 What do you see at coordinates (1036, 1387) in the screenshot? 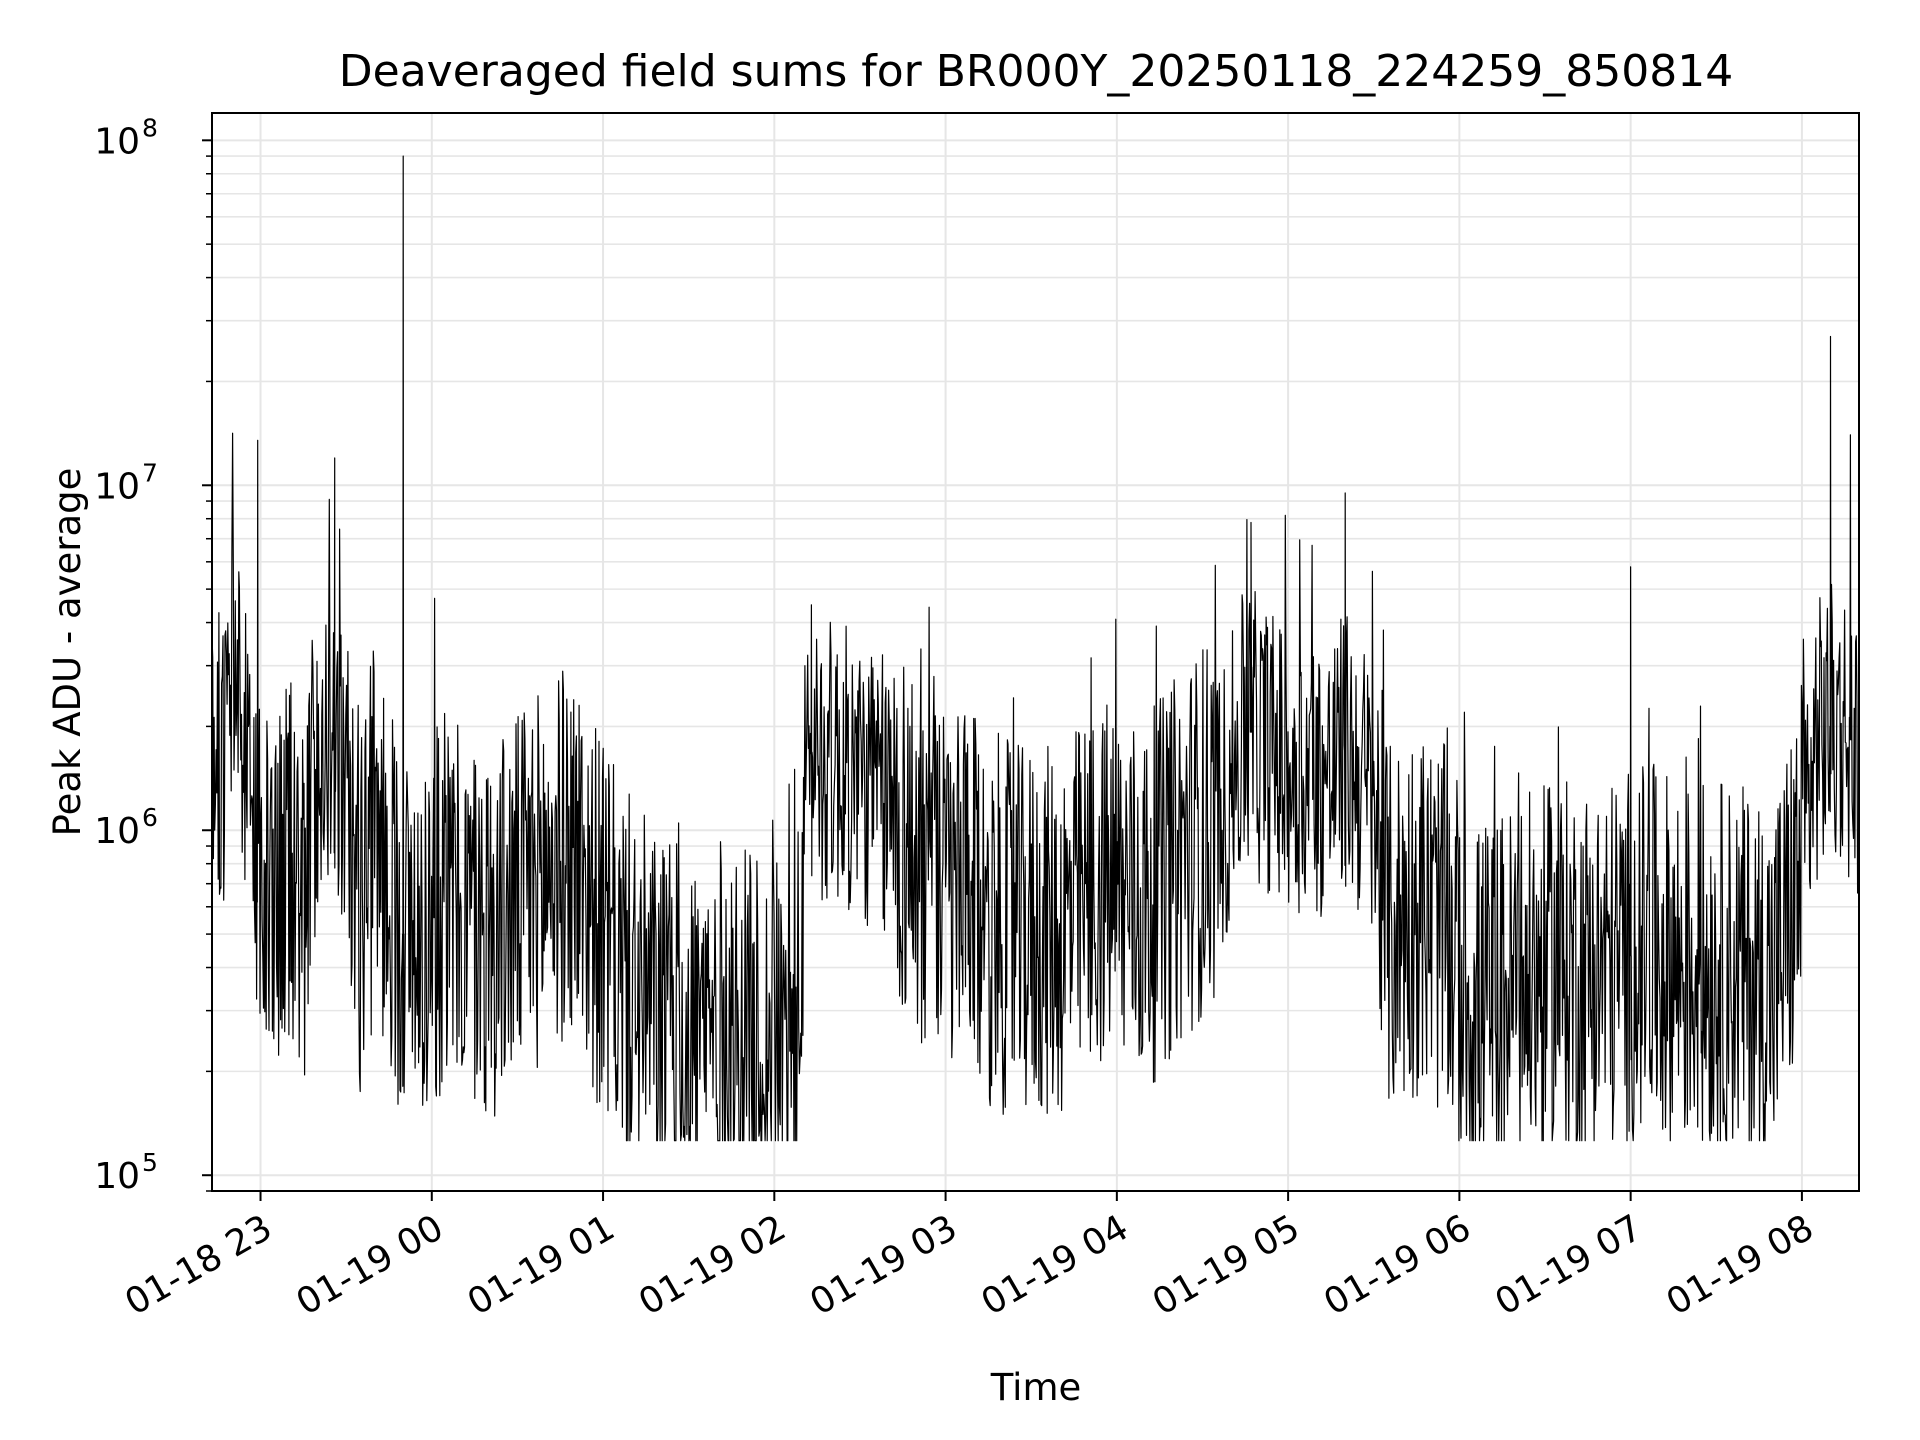
I see `x-axis-label: Time` at bounding box center [1036, 1387].